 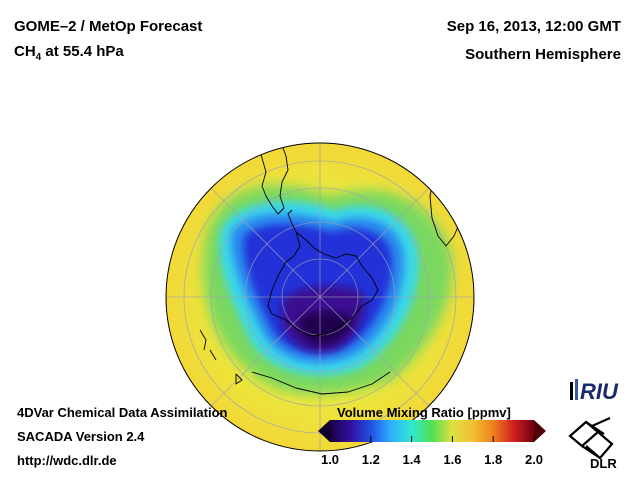 What do you see at coordinates (122, 412) in the screenshot?
I see `footer-line1: 4DVar Chemical Data Assimilation` at bounding box center [122, 412].